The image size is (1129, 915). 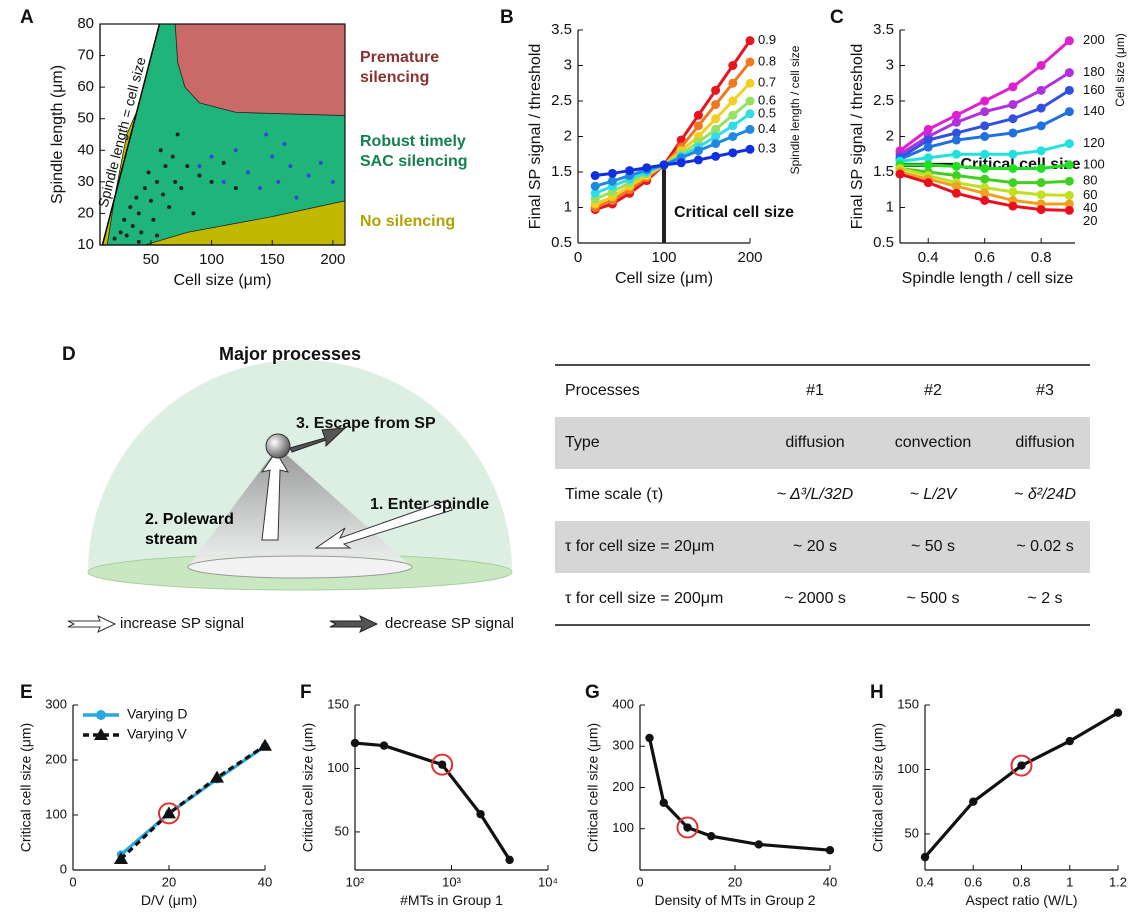 What do you see at coordinates (1094, 71) in the screenshot?
I see `series-label: 180` at bounding box center [1094, 71].